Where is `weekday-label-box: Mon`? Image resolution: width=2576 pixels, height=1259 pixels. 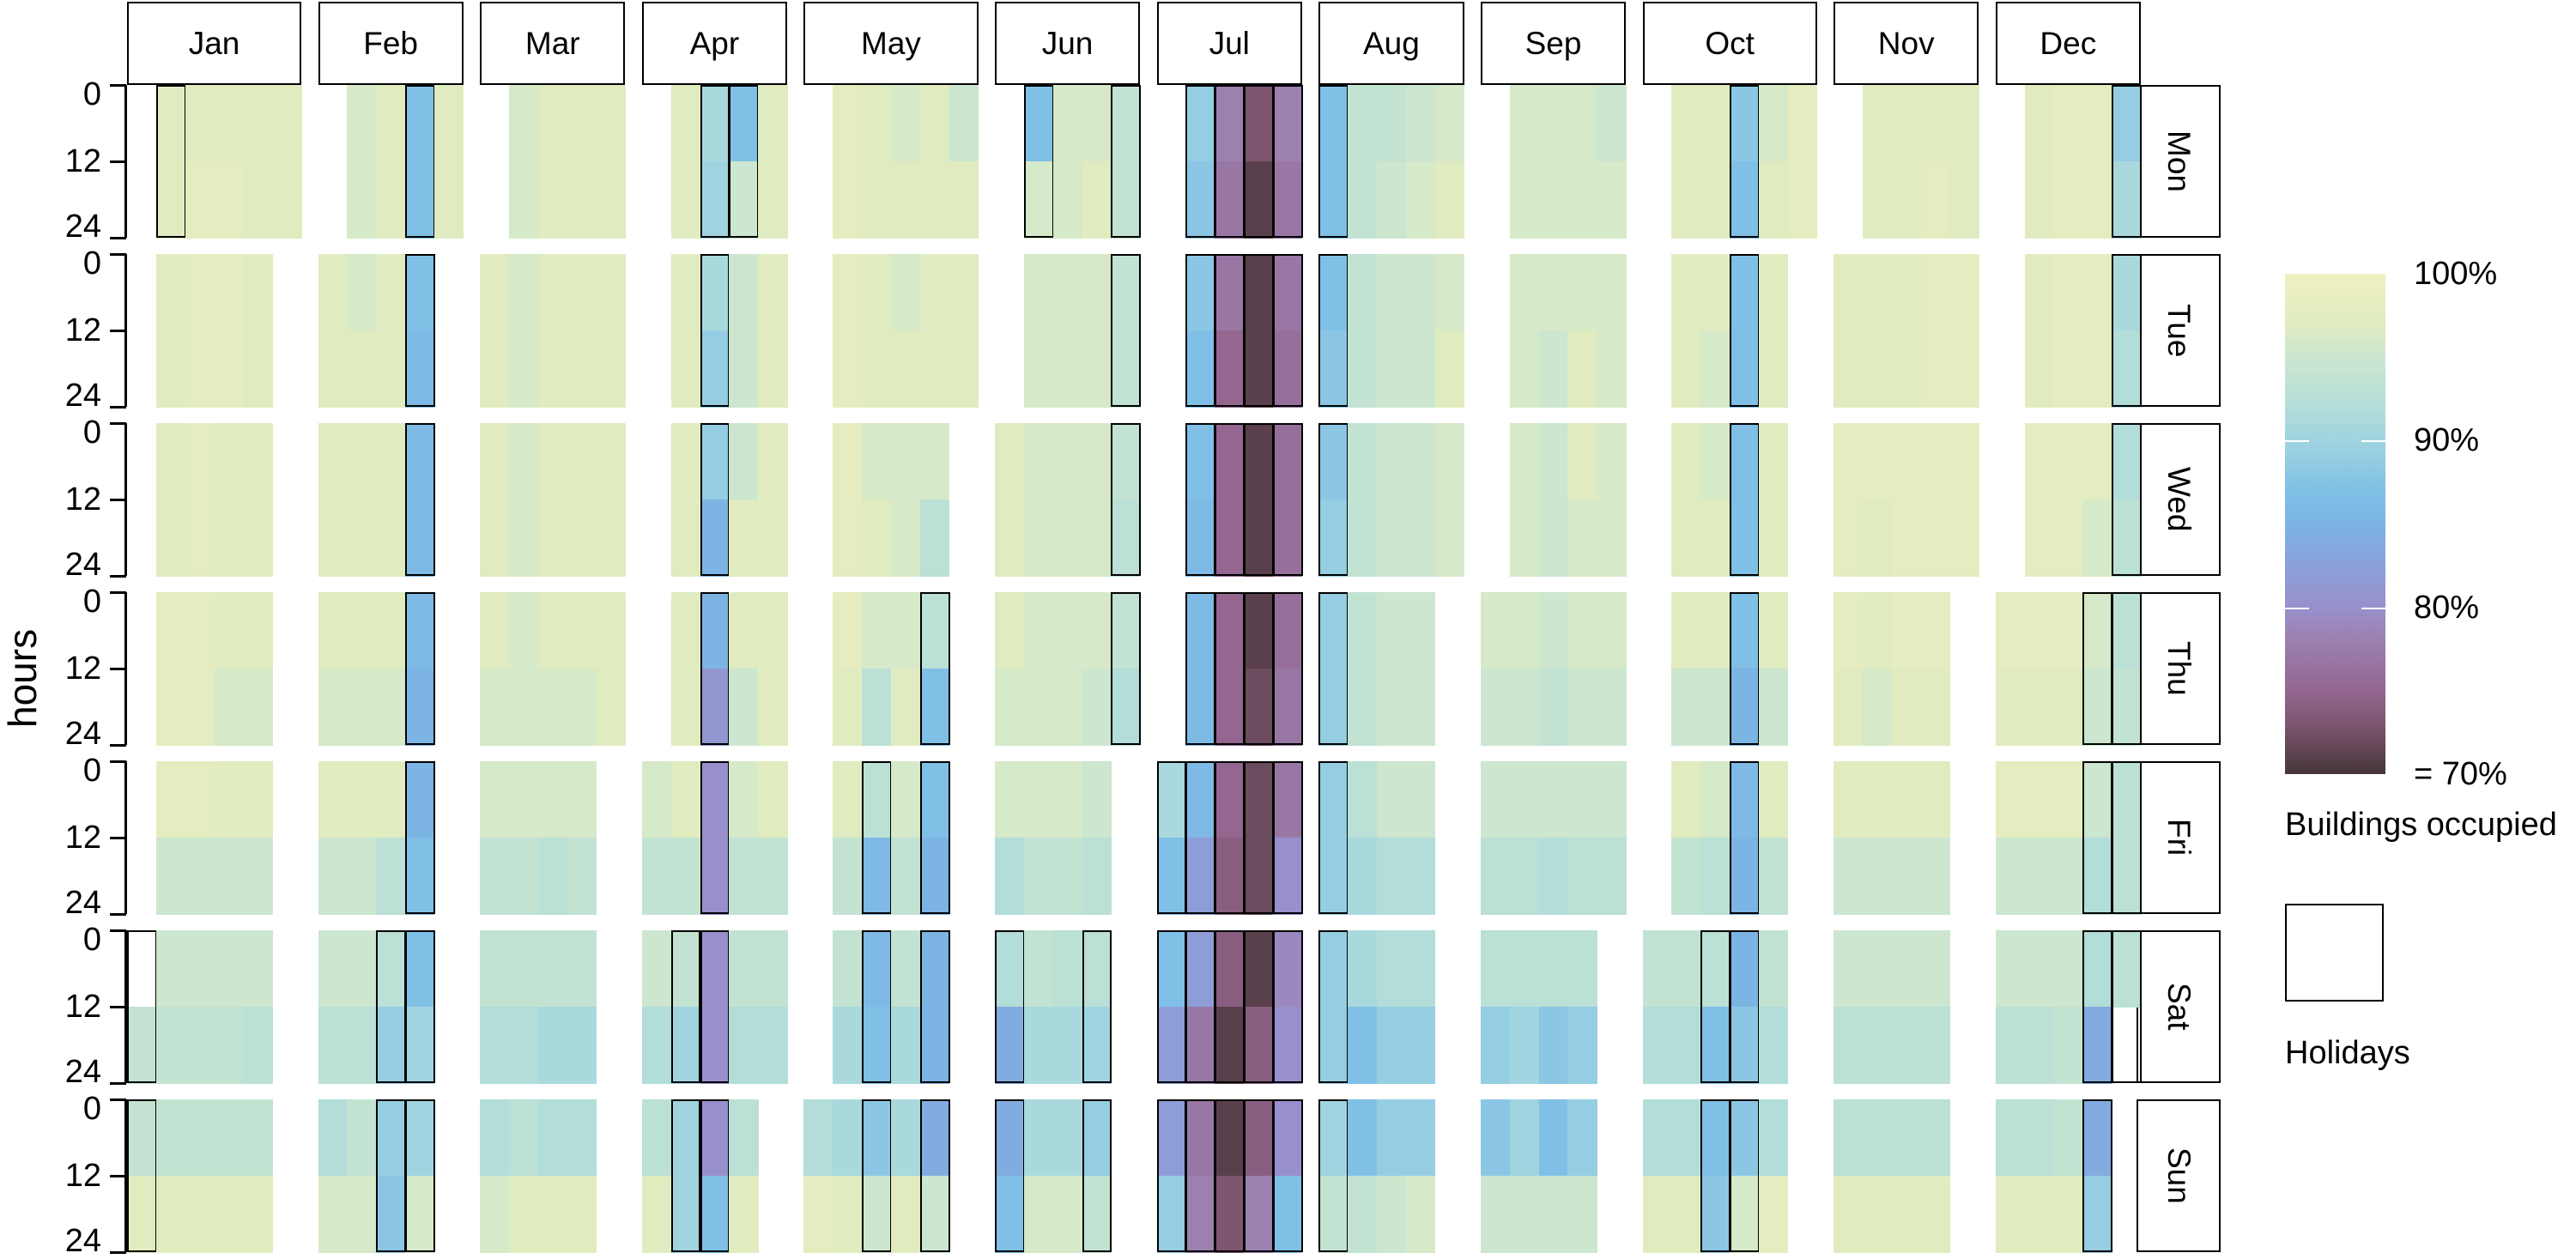 weekday-label-box: Mon is located at coordinates (2179, 161).